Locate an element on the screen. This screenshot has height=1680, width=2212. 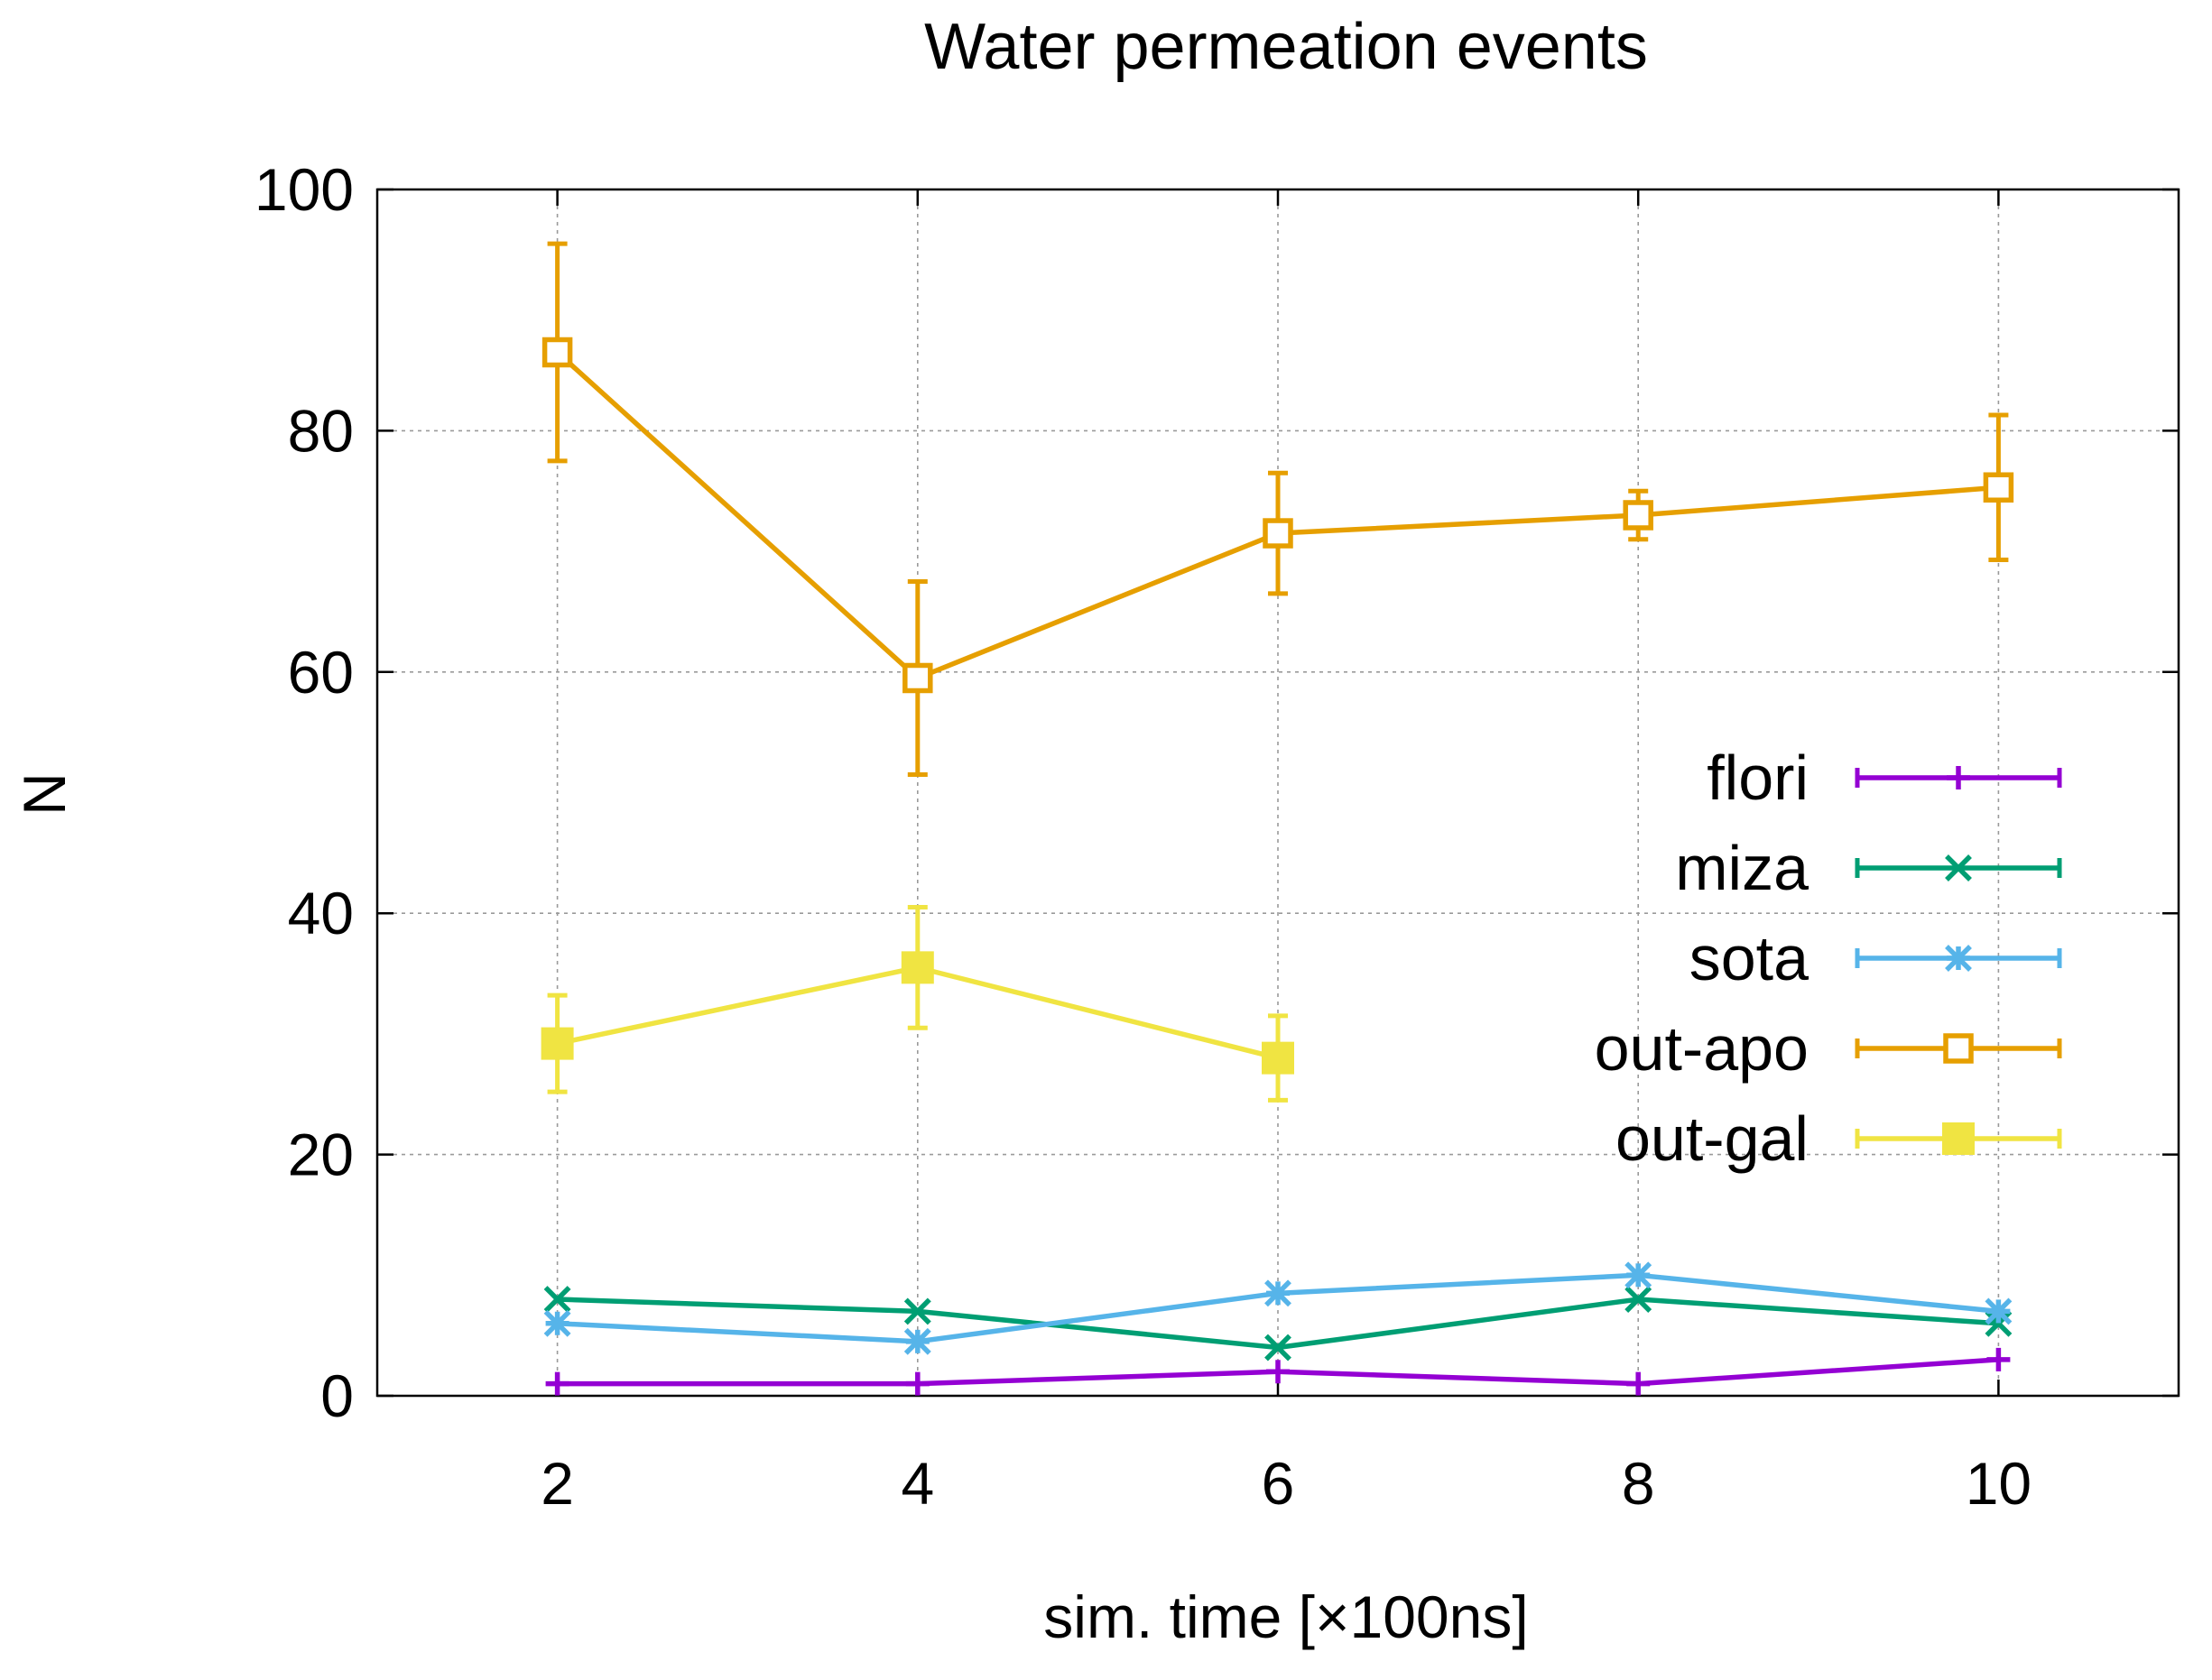
legend-label: sota is located at coordinates (1749, 958).